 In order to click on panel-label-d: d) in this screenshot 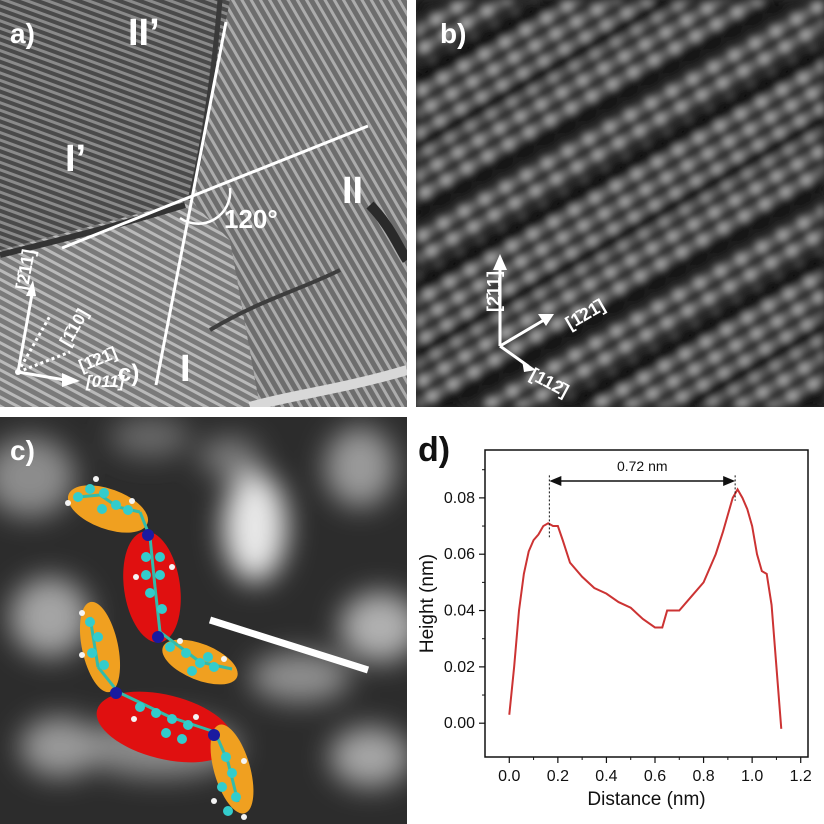, I will do `click(434, 450)`.